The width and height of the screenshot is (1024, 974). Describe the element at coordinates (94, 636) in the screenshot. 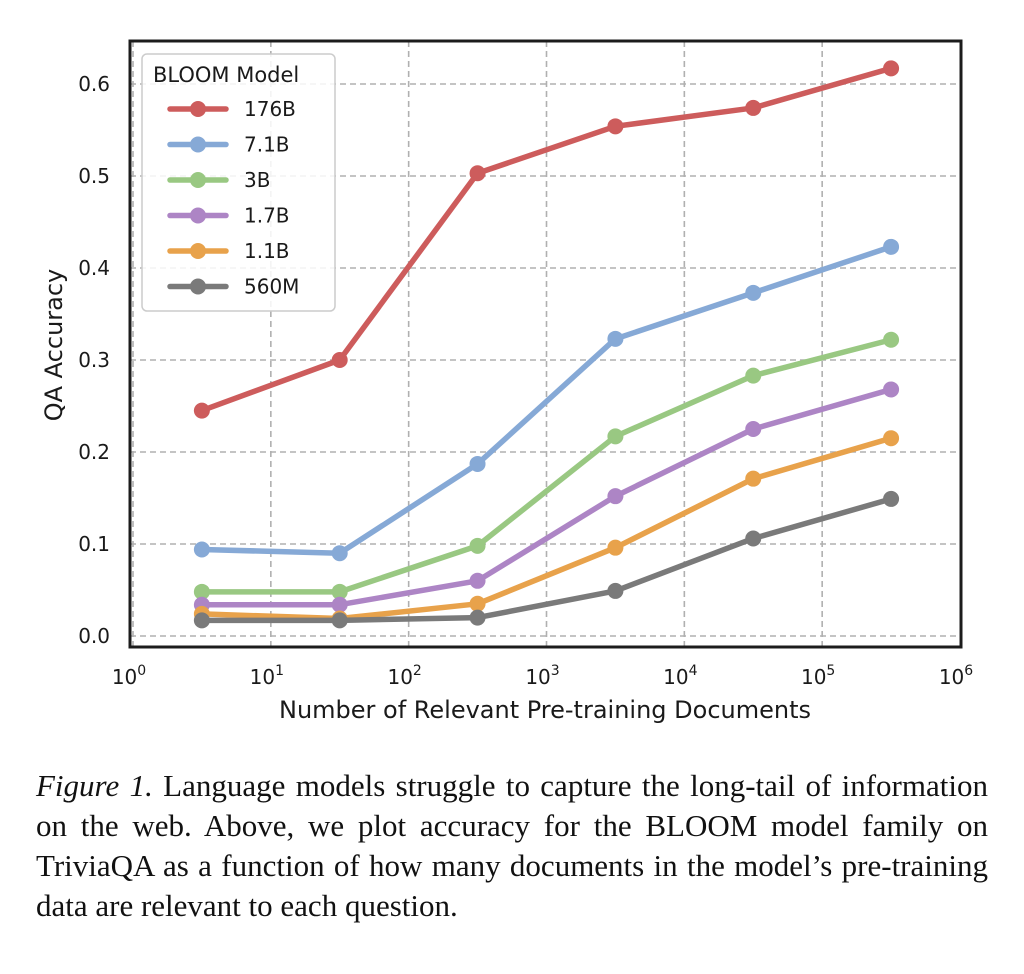

I see `y-tick-label: 0.0` at that location.